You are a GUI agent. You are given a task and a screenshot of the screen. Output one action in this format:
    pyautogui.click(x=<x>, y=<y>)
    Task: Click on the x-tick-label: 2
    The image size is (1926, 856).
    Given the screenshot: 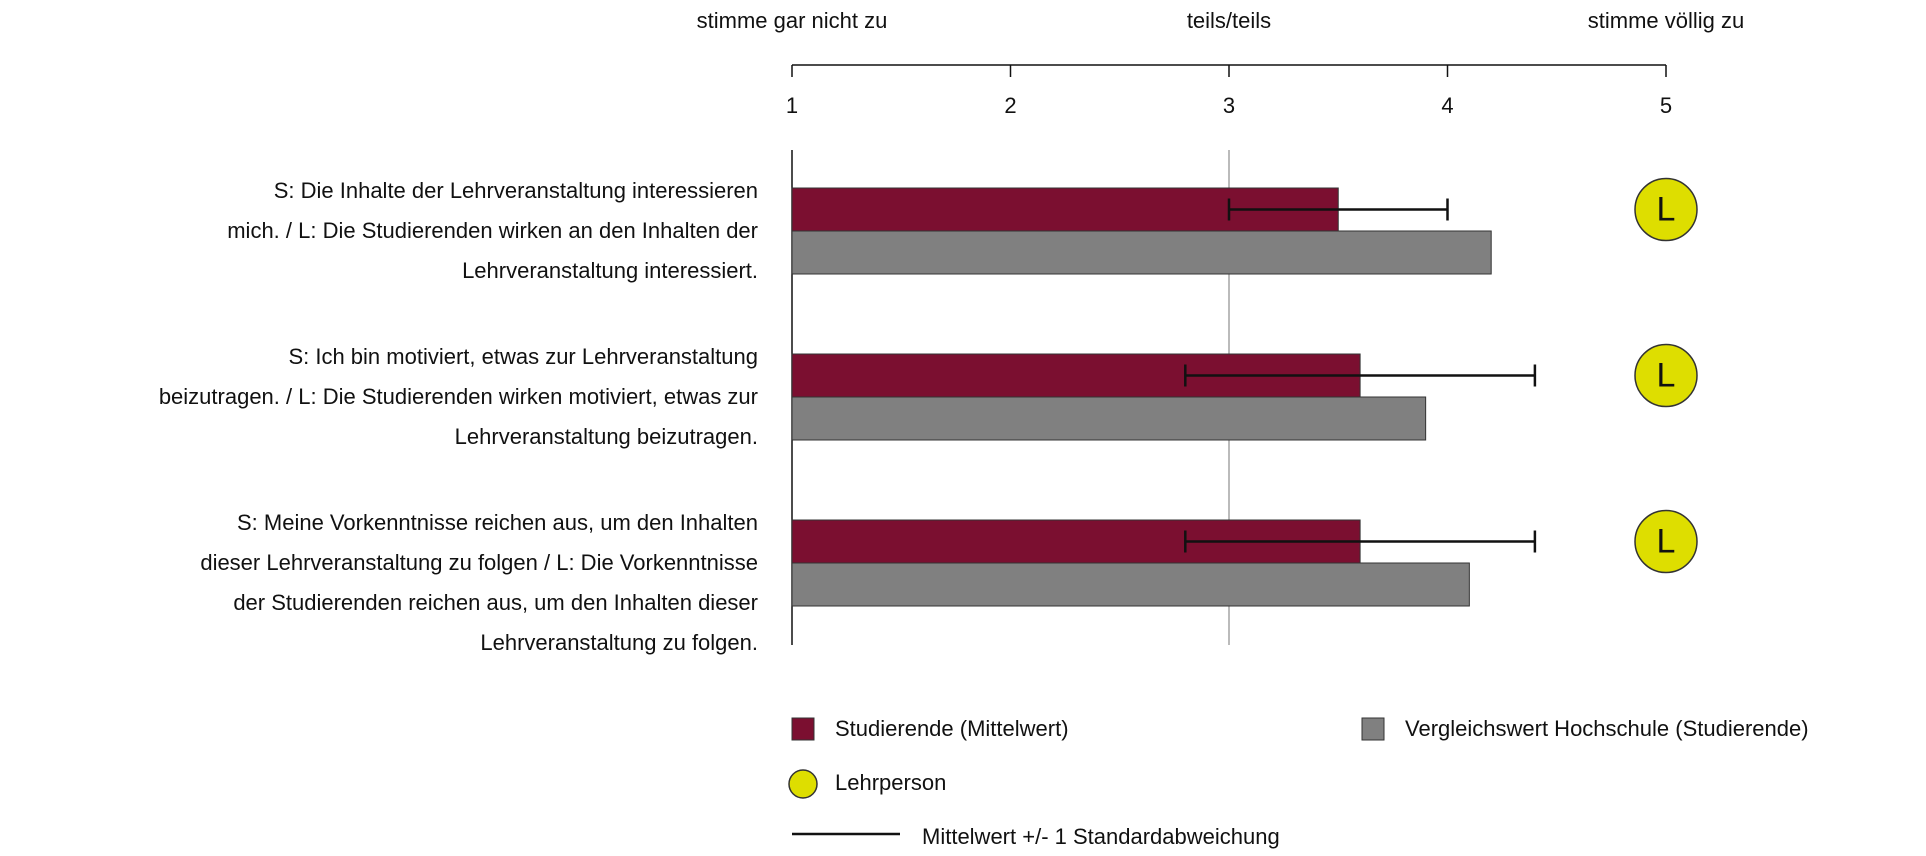 What is the action you would take?
    pyautogui.click(x=1010, y=105)
    